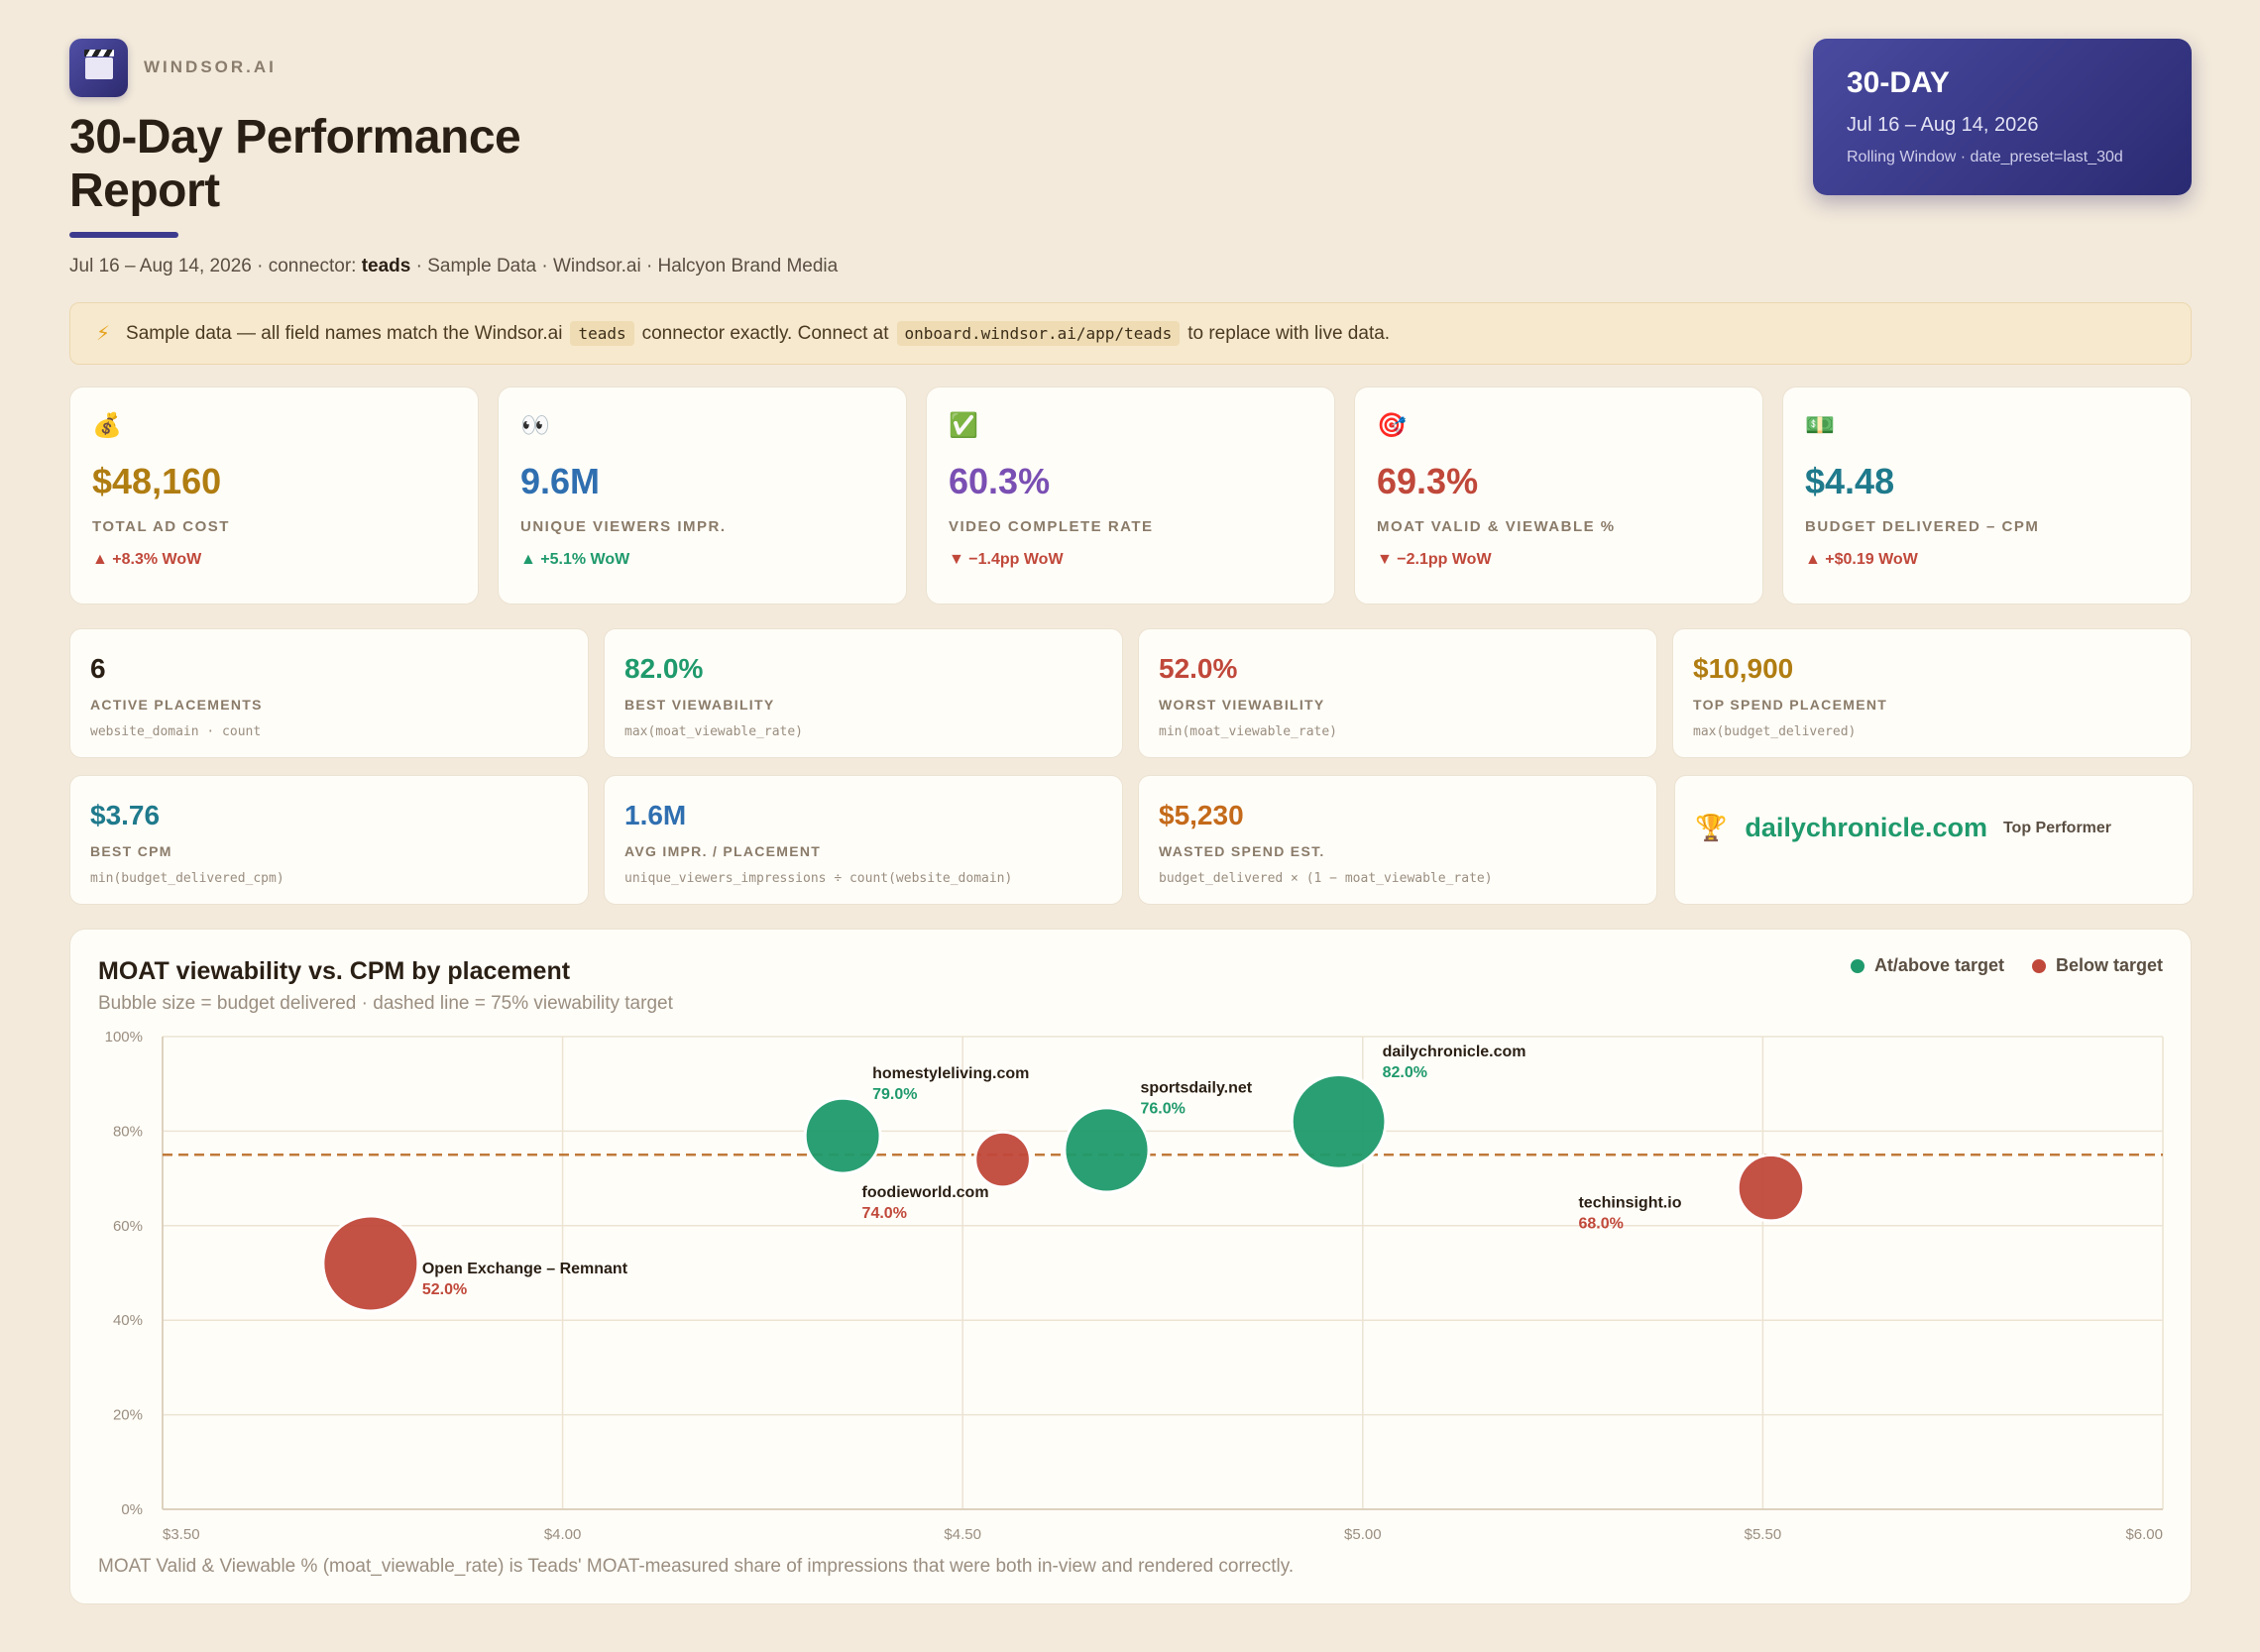 This screenshot has width=2260, height=1652. Describe the element at coordinates (1405, 1072) in the screenshot. I see `bubble-value-label: 82.0%` at that location.